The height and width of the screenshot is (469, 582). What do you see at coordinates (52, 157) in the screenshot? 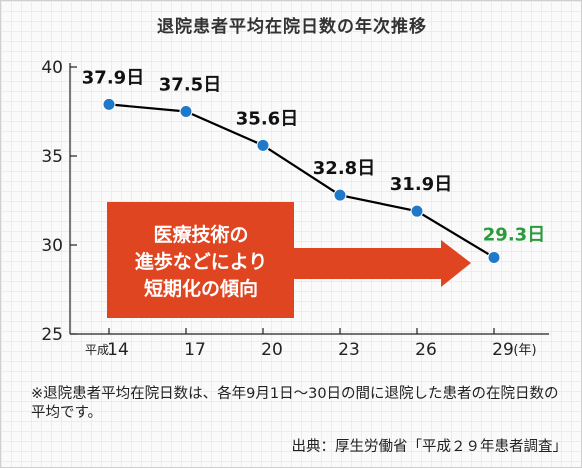
I see `y-tick-label: 35` at bounding box center [52, 157].